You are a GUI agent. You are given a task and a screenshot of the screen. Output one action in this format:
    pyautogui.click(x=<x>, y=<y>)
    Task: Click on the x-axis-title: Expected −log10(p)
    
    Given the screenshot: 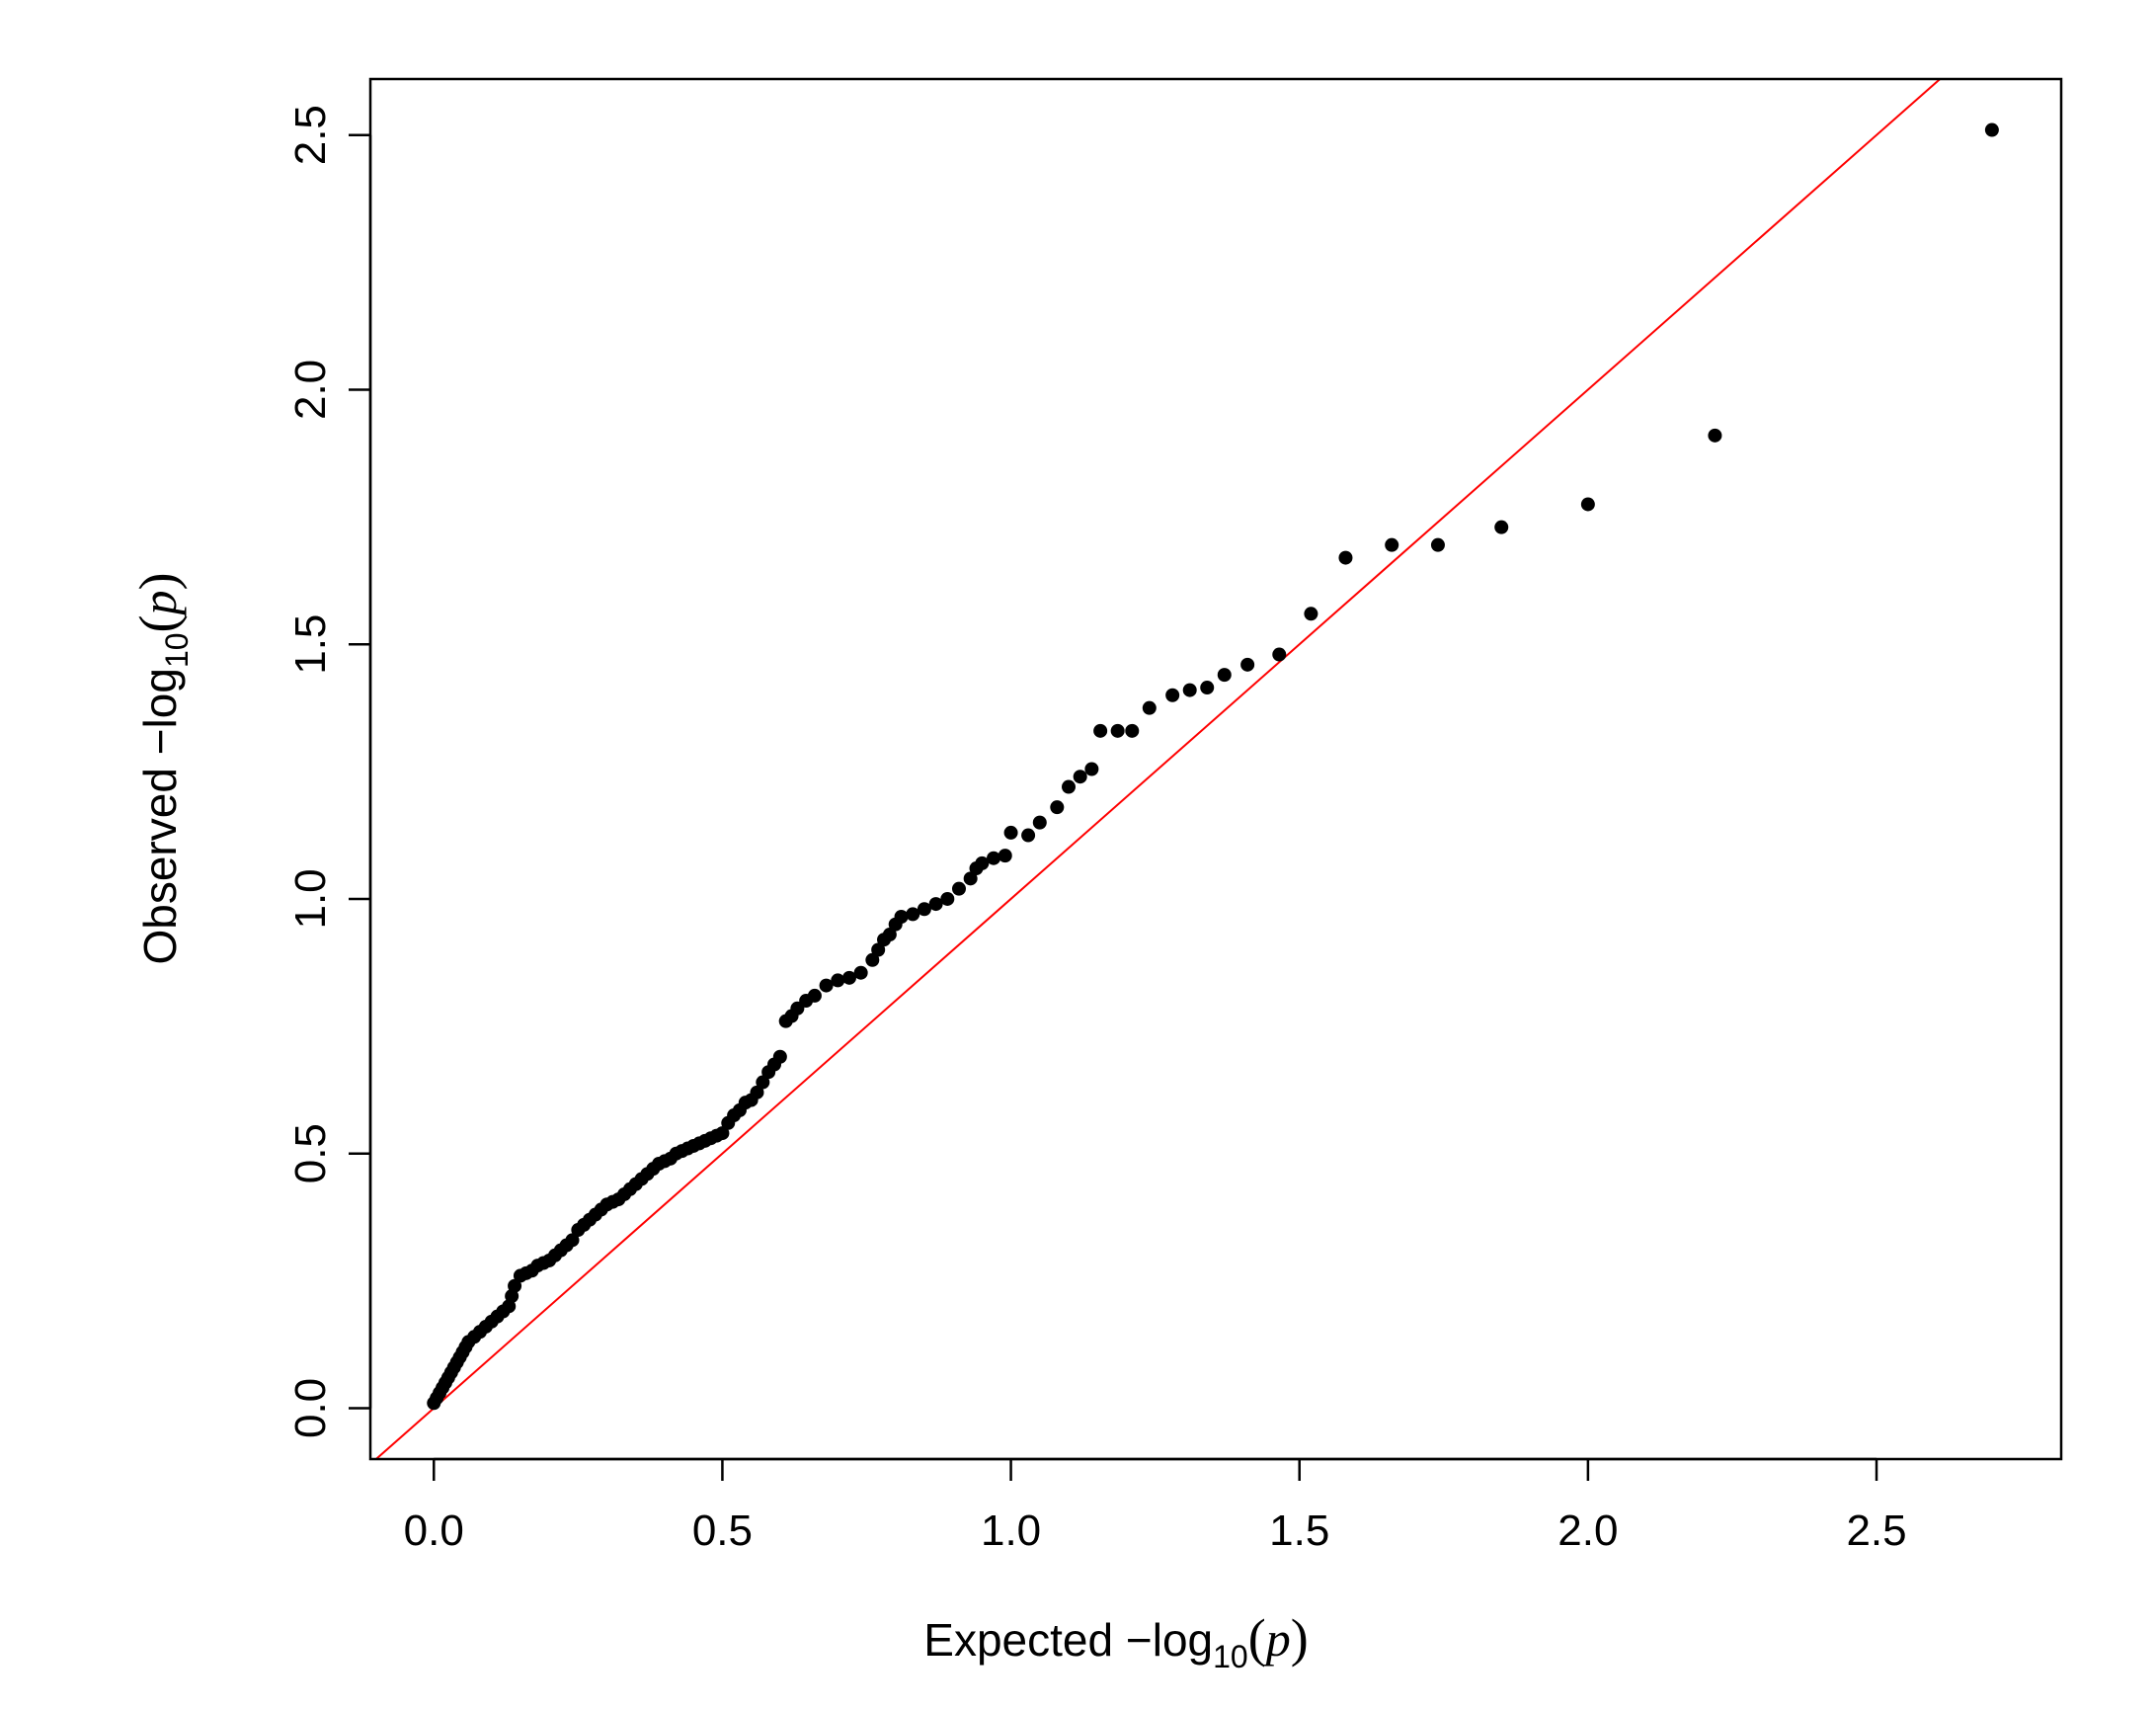 What is the action you would take?
    pyautogui.click(x=1116, y=1641)
    